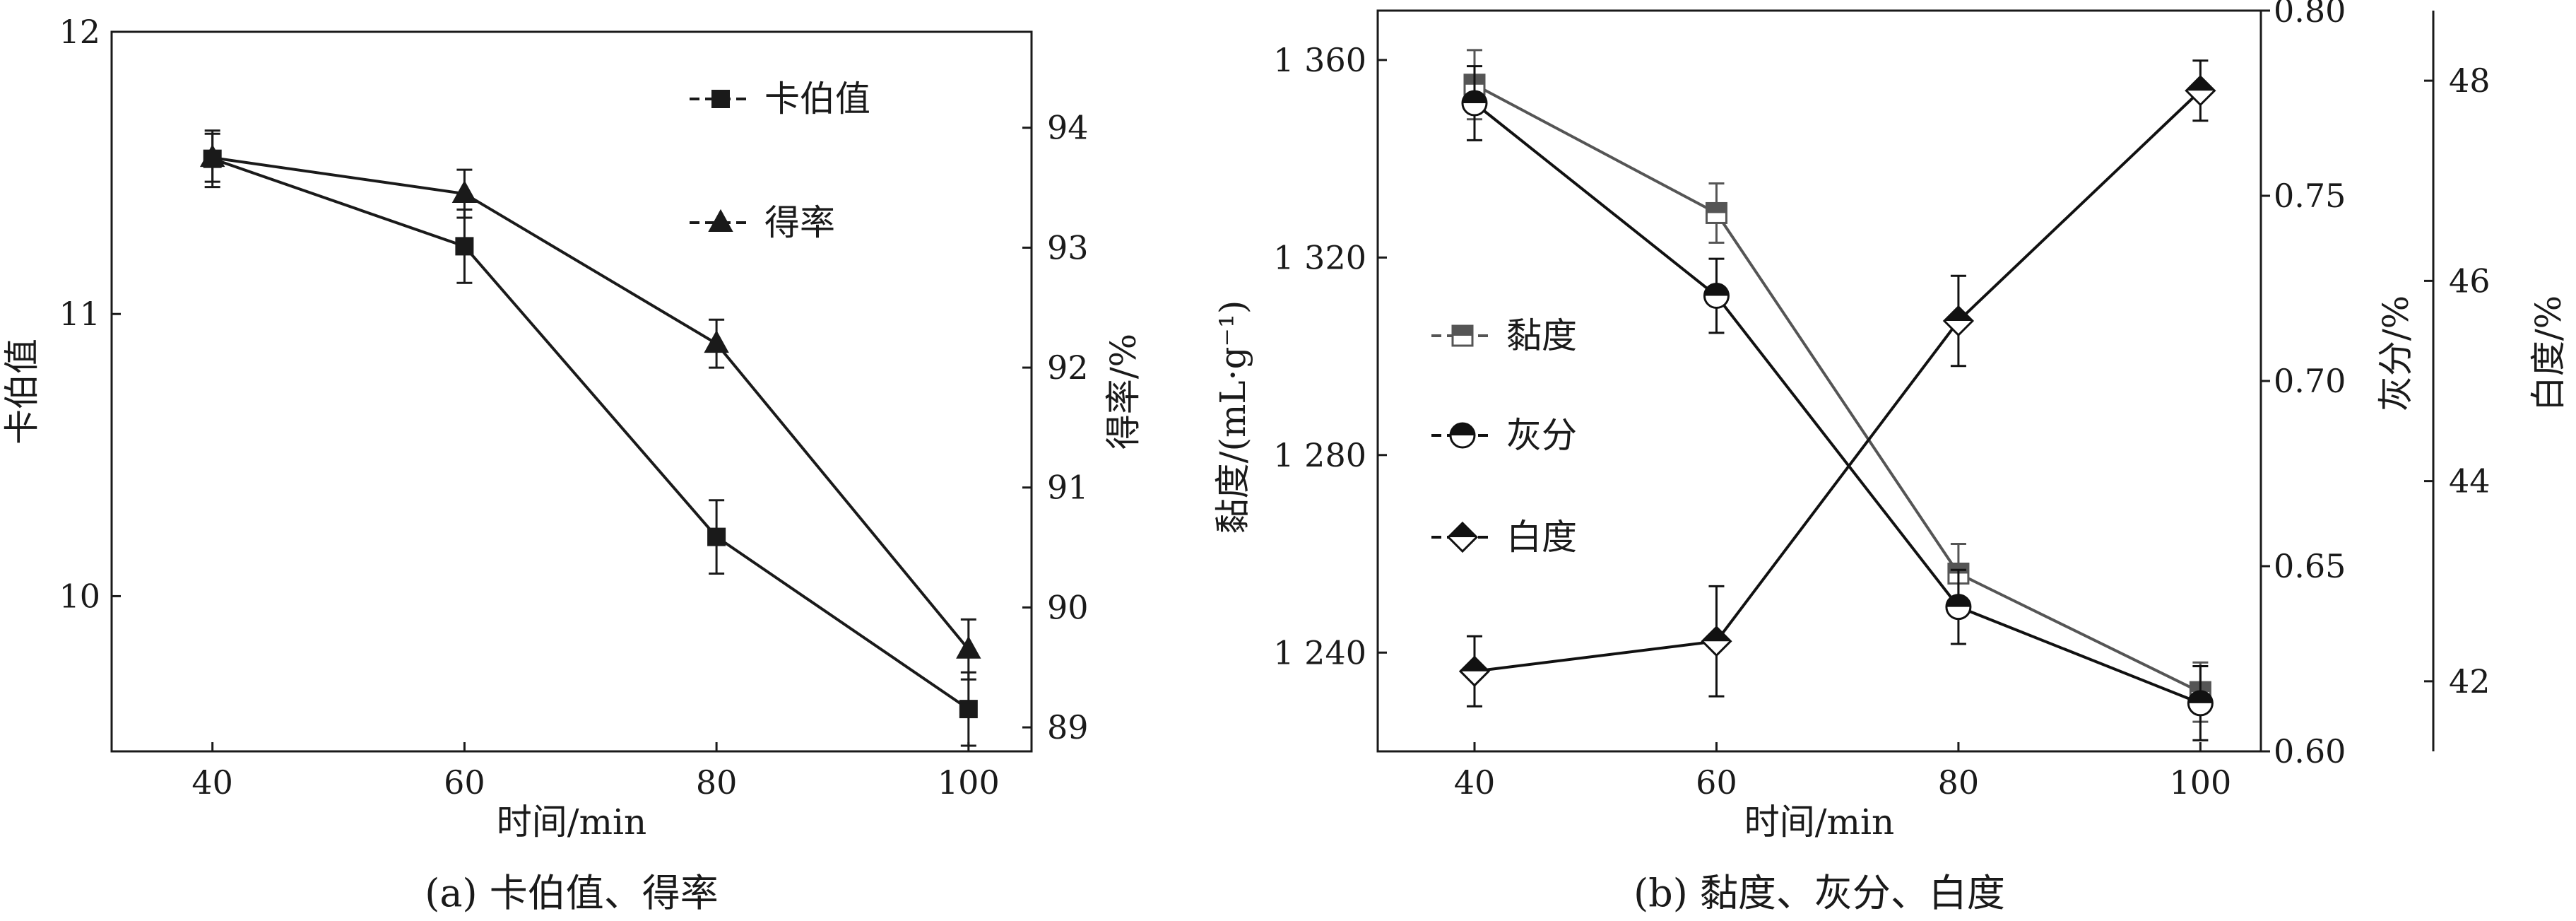 This screenshot has width=2576, height=921. Describe the element at coordinates (969, 782) in the screenshot. I see `panel-a-x-tick-label: 100` at that location.